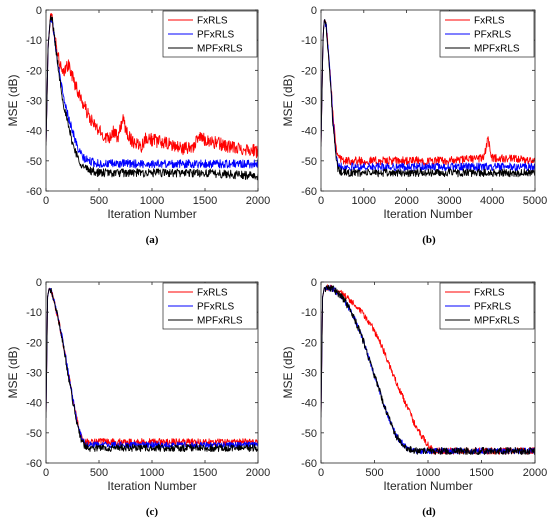  What do you see at coordinates (152, 240) in the screenshot?
I see `panel-caption: (a)` at bounding box center [152, 240].